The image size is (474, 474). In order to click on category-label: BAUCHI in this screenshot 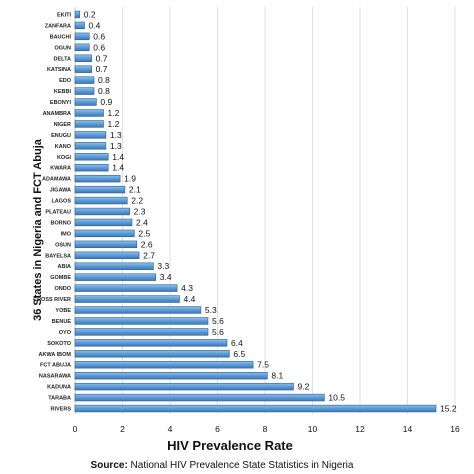, I will do `click(61, 37)`.